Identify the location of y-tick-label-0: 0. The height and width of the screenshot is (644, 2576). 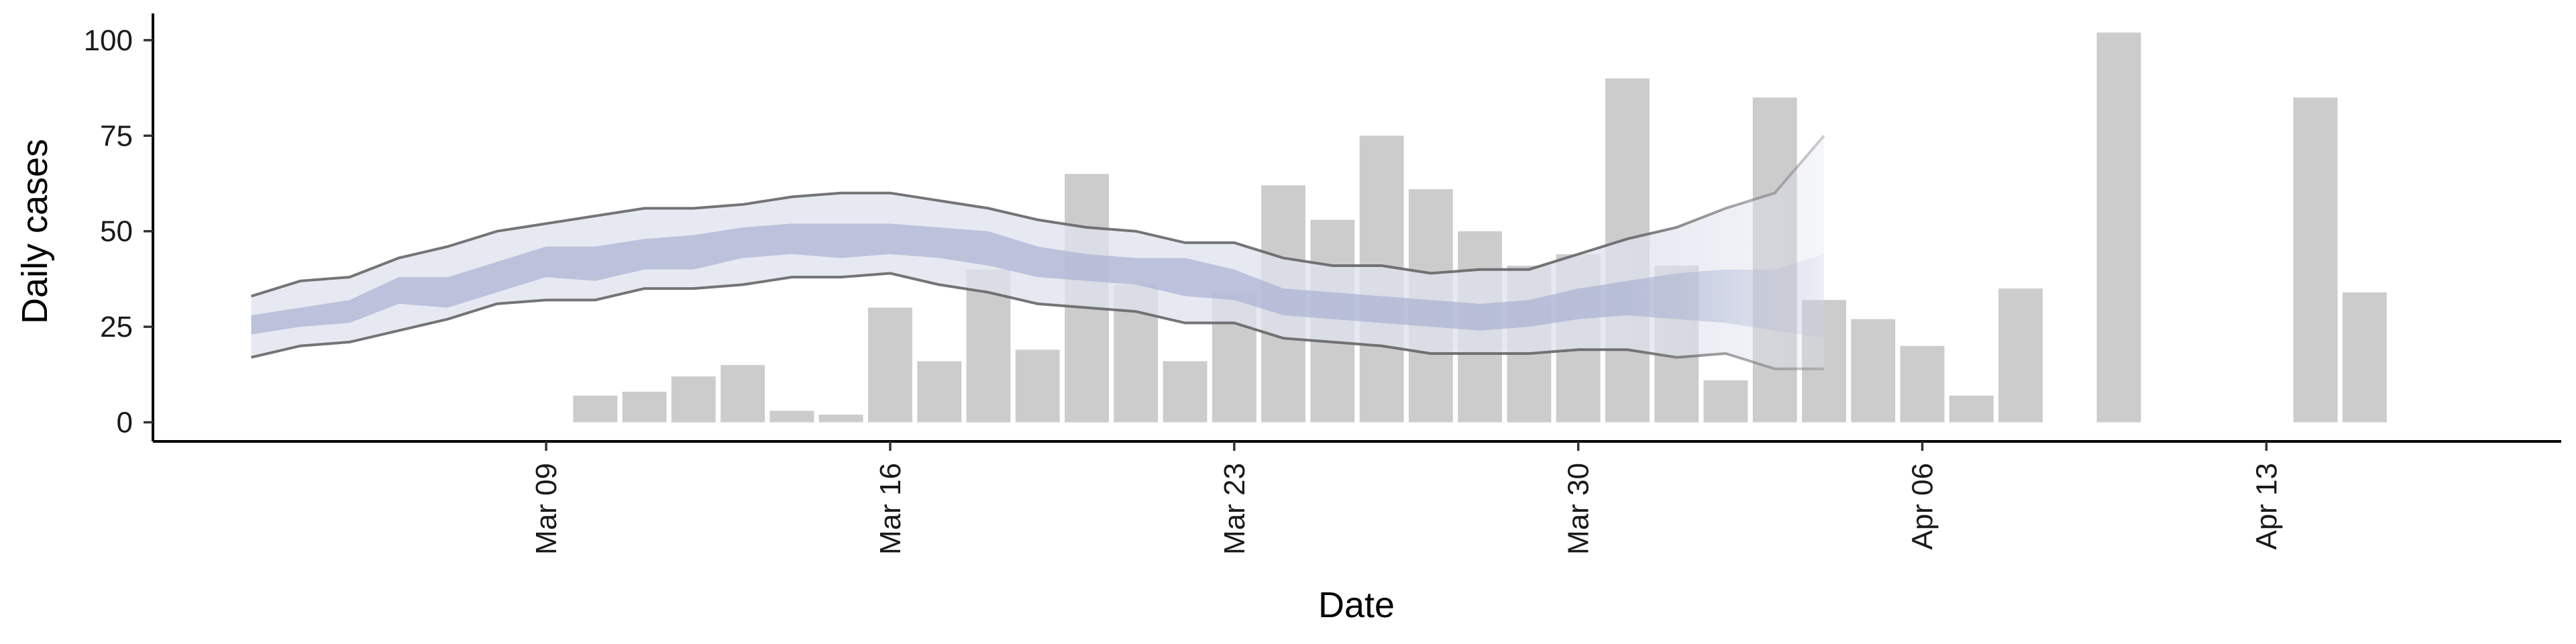
(125, 423).